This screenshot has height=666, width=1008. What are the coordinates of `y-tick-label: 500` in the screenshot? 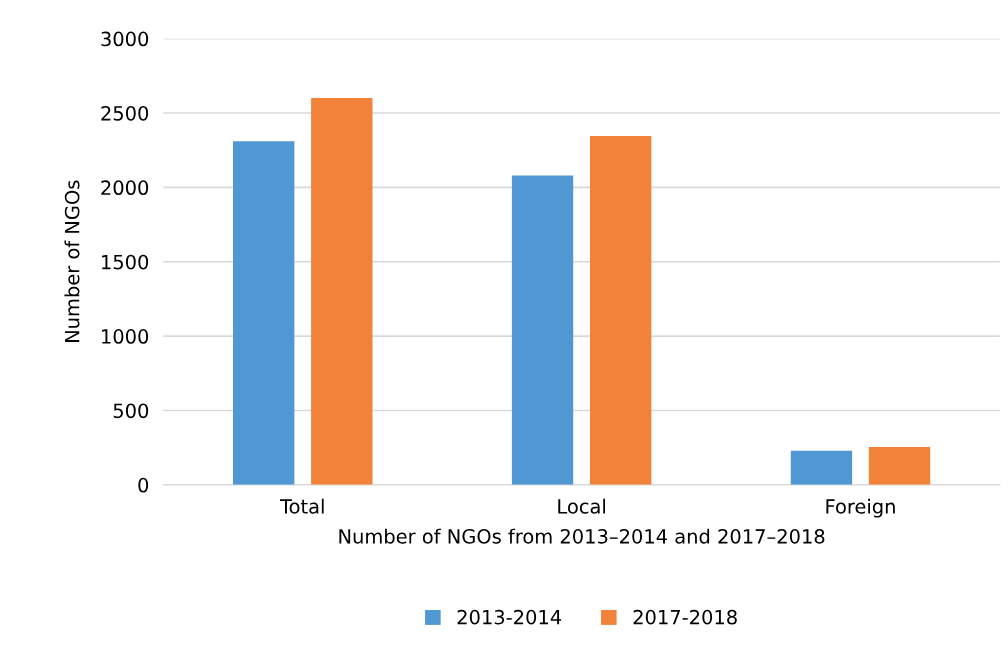 It's located at (131, 411).